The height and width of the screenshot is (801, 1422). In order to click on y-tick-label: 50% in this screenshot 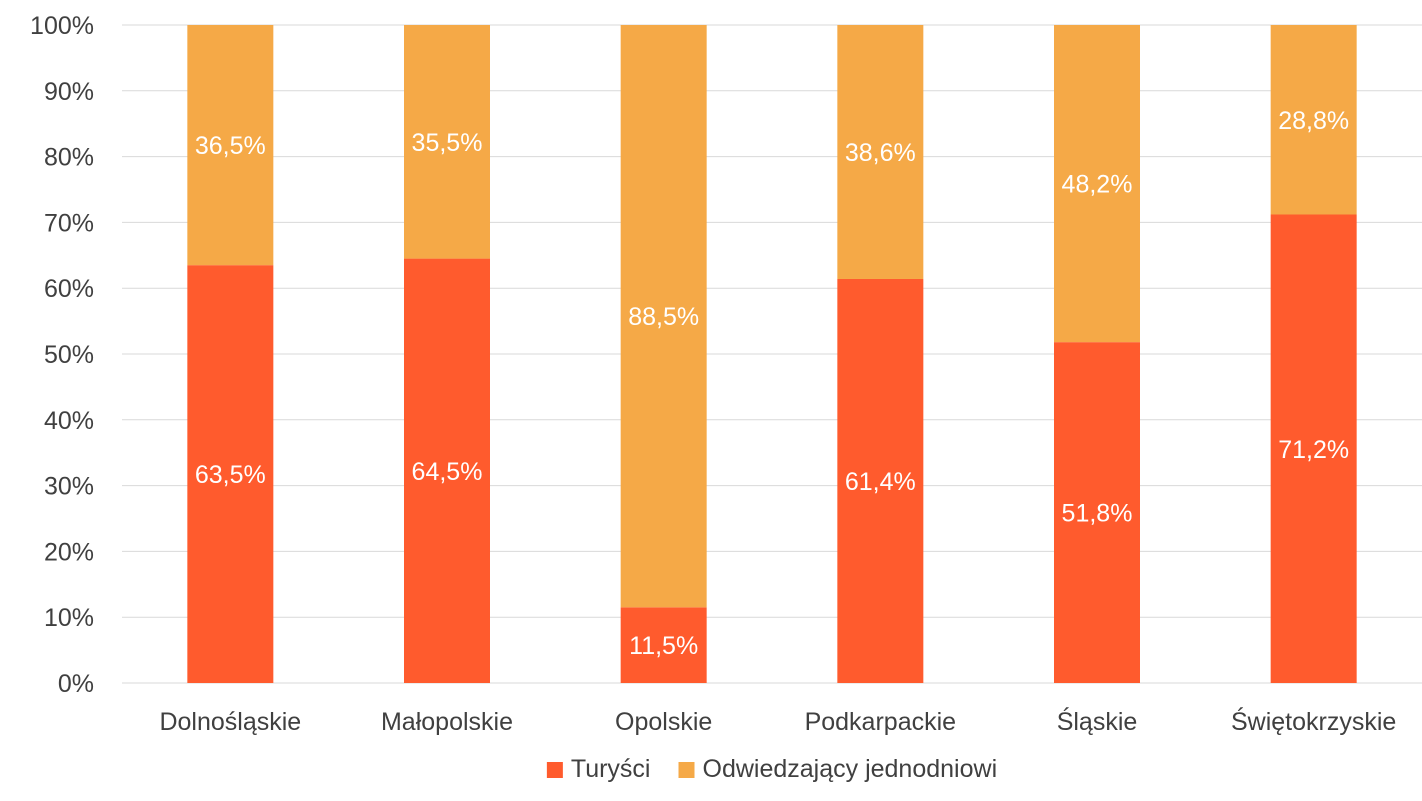, I will do `click(69, 355)`.